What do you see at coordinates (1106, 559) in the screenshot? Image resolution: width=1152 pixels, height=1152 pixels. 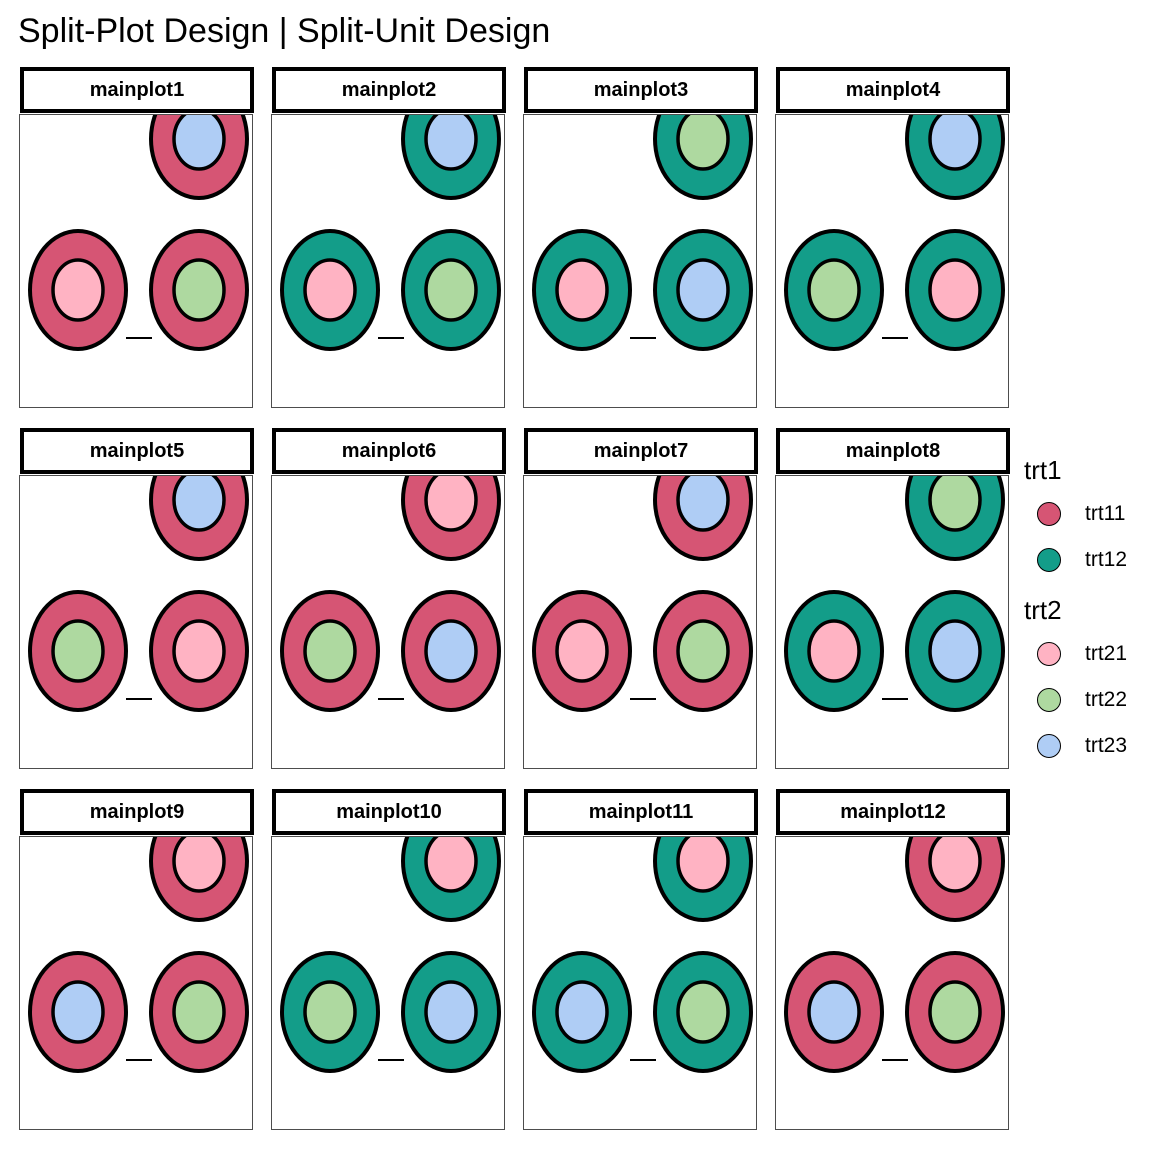 I see `legend-label: trt12` at bounding box center [1106, 559].